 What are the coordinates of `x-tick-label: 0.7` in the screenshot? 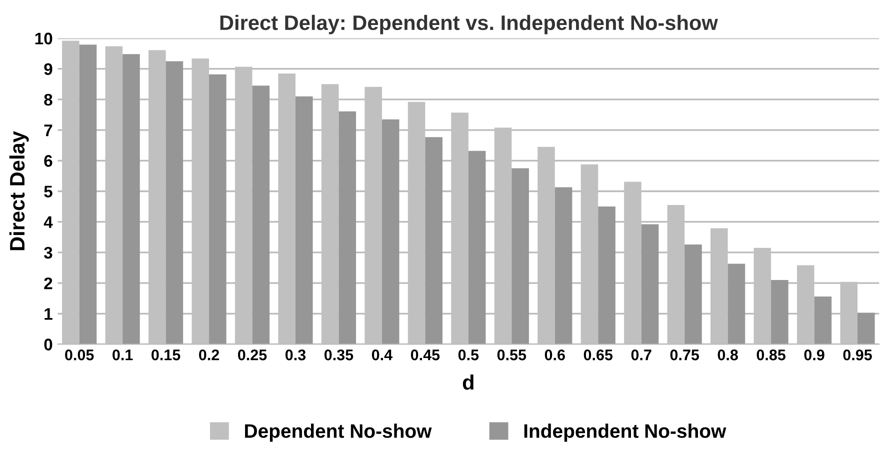 It's located at (641, 355).